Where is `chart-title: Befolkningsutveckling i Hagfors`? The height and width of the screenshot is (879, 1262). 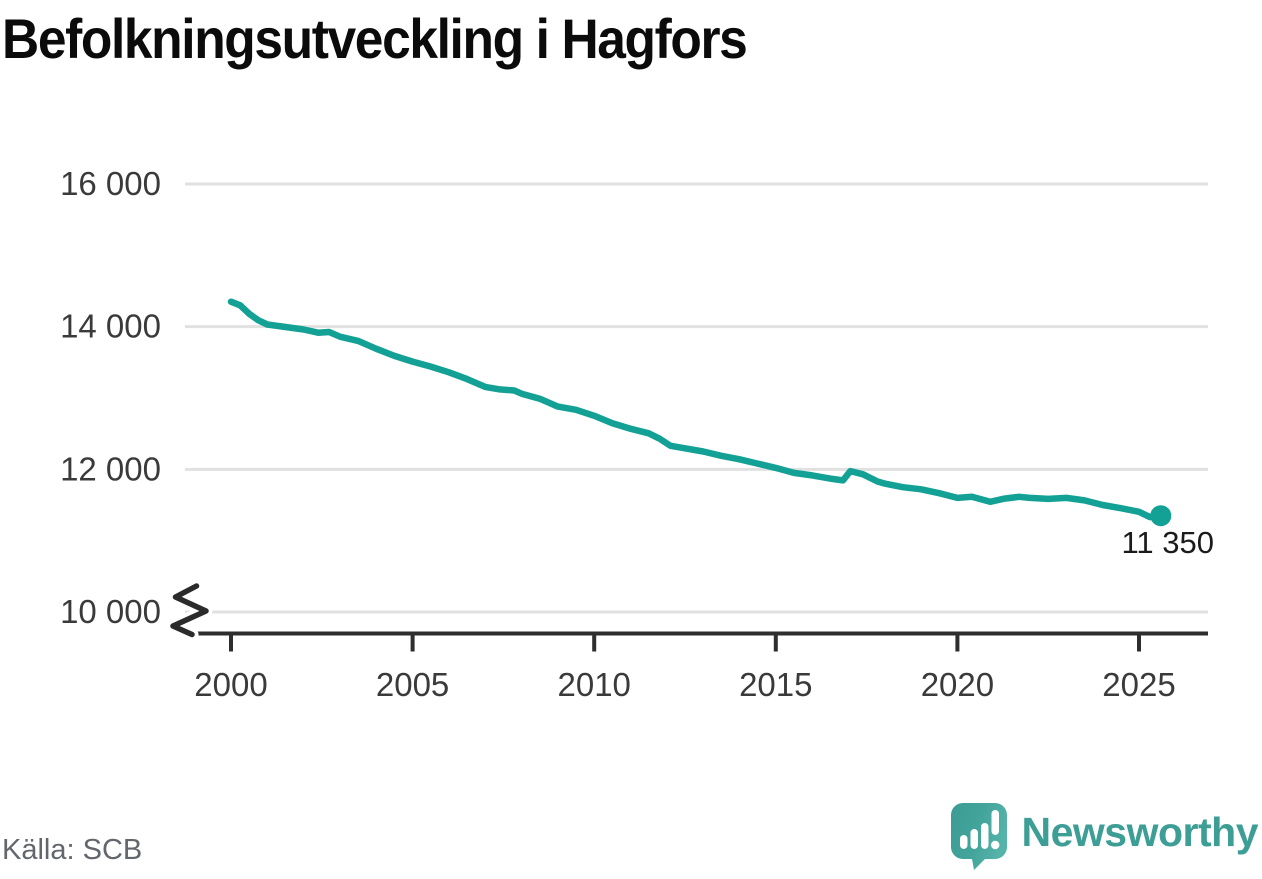
chart-title: Befolkningsutveckling i Hagfors is located at coordinates (375, 38).